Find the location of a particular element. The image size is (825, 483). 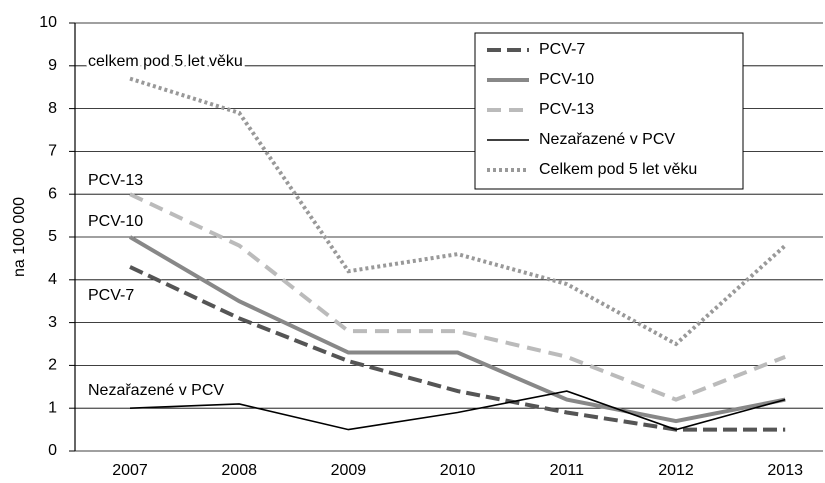

annotation: Nezařazené v PCV is located at coordinates (156, 390).